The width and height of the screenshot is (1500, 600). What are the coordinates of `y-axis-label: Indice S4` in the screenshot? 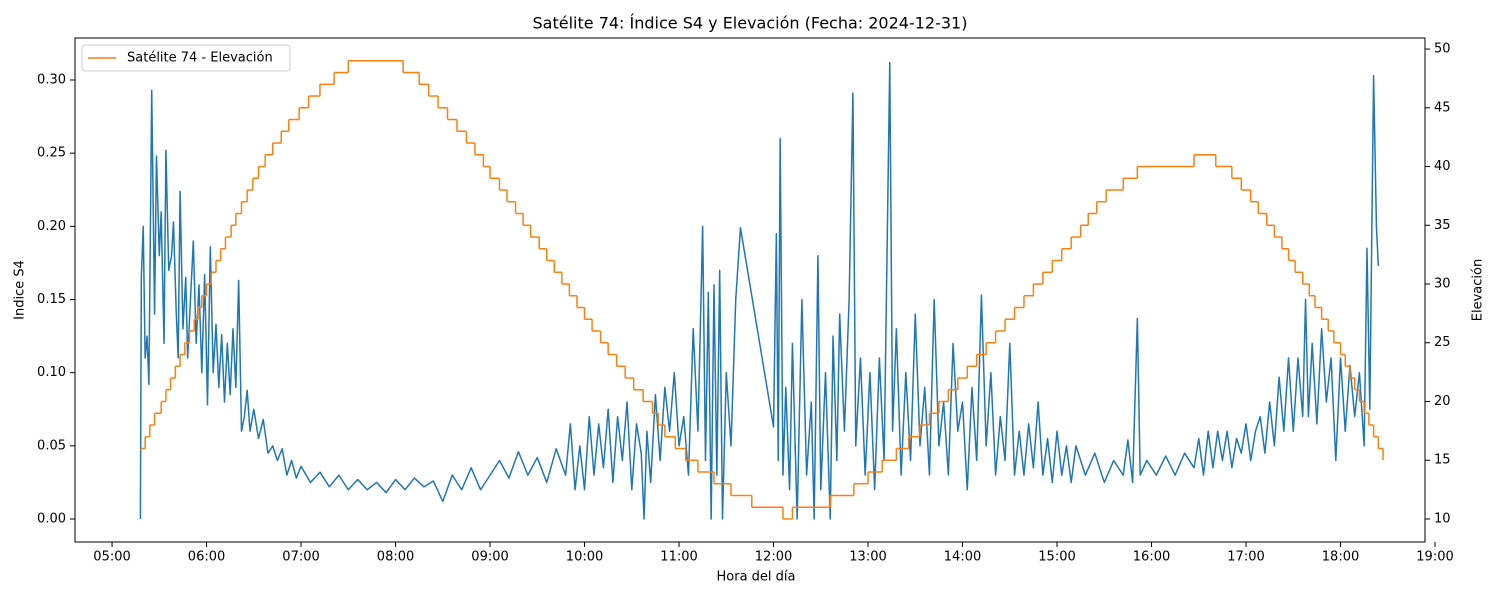 It's located at (20, 290).